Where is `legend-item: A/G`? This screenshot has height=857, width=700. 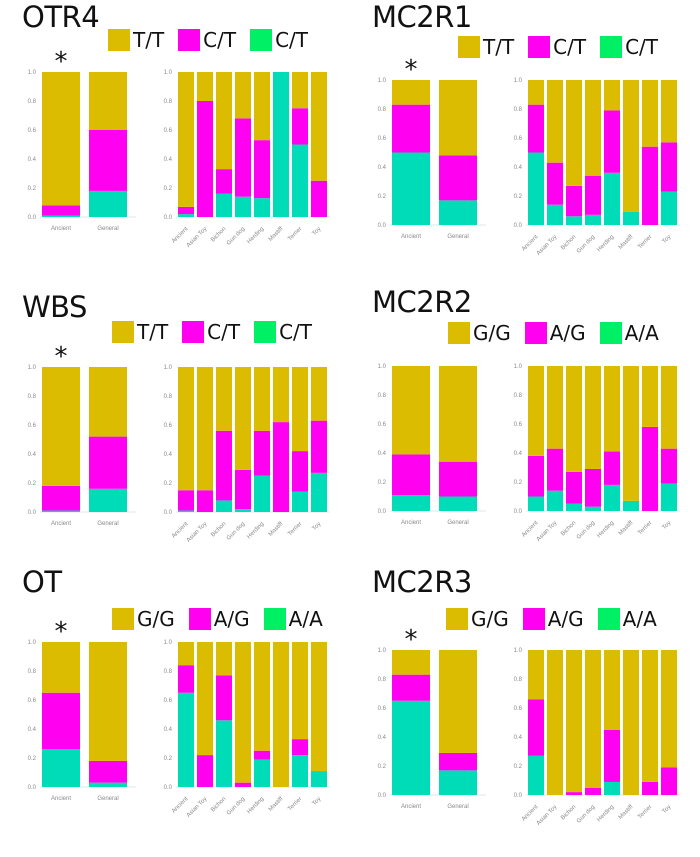
legend-item: A/G is located at coordinates (555, 333).